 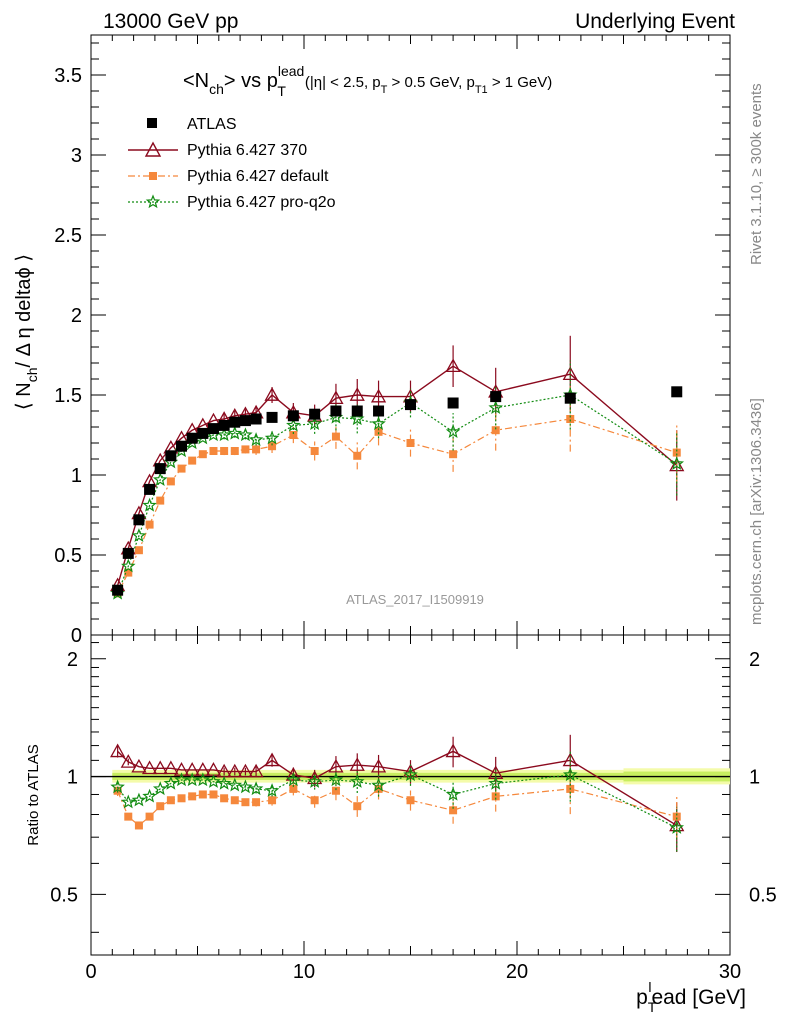 I want to click on ratio-panel-marks, so click(x=397, y=793).